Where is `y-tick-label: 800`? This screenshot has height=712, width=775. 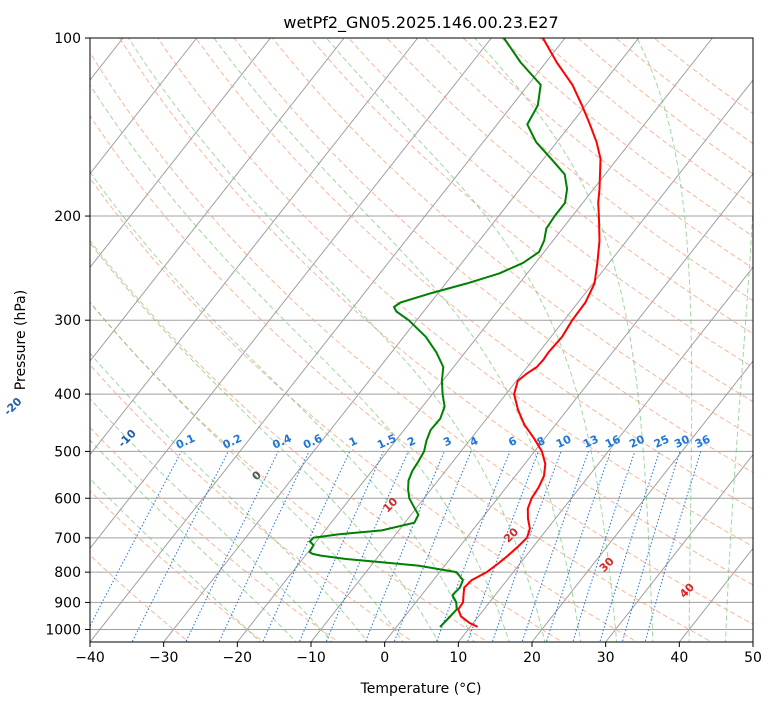
y-tick-label: 800 is located at coordinates (67, 573).